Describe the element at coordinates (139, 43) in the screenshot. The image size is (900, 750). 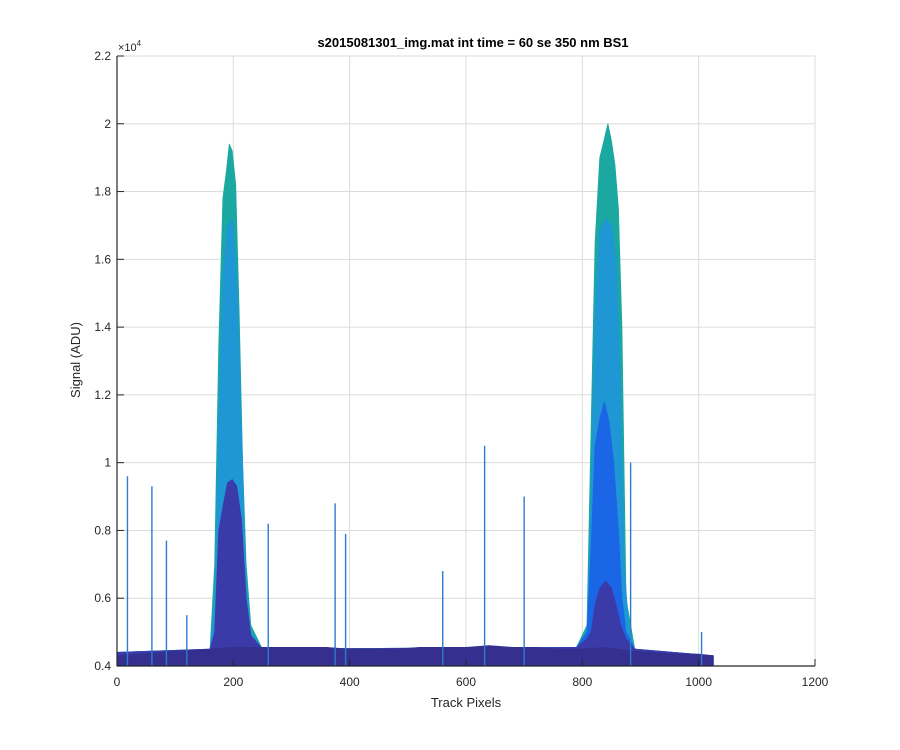
I see `y-axis-exponent-power: 4` at that location.